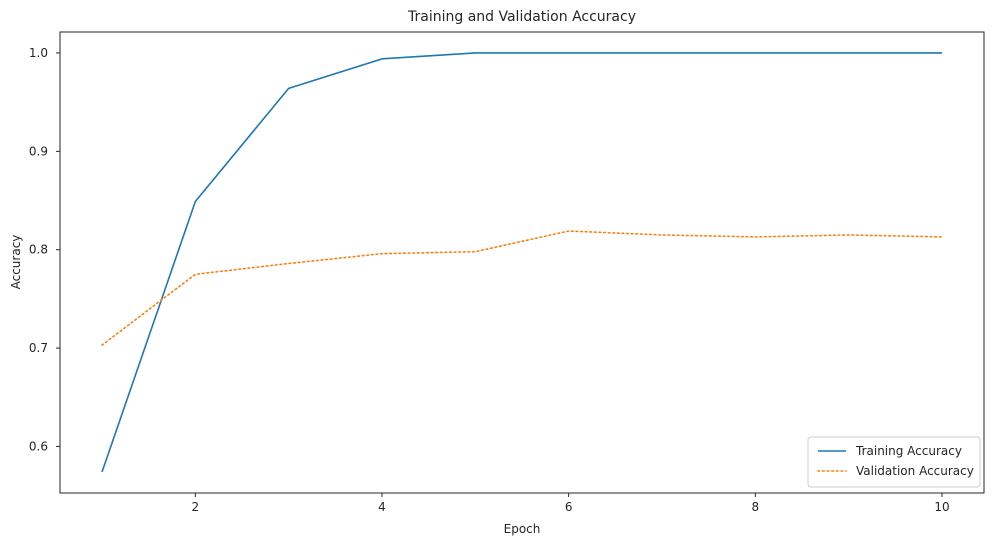  Describe the element at coordinates (38, 348) in the screenshot. I see `y-tick-label: 0.7` at that location.